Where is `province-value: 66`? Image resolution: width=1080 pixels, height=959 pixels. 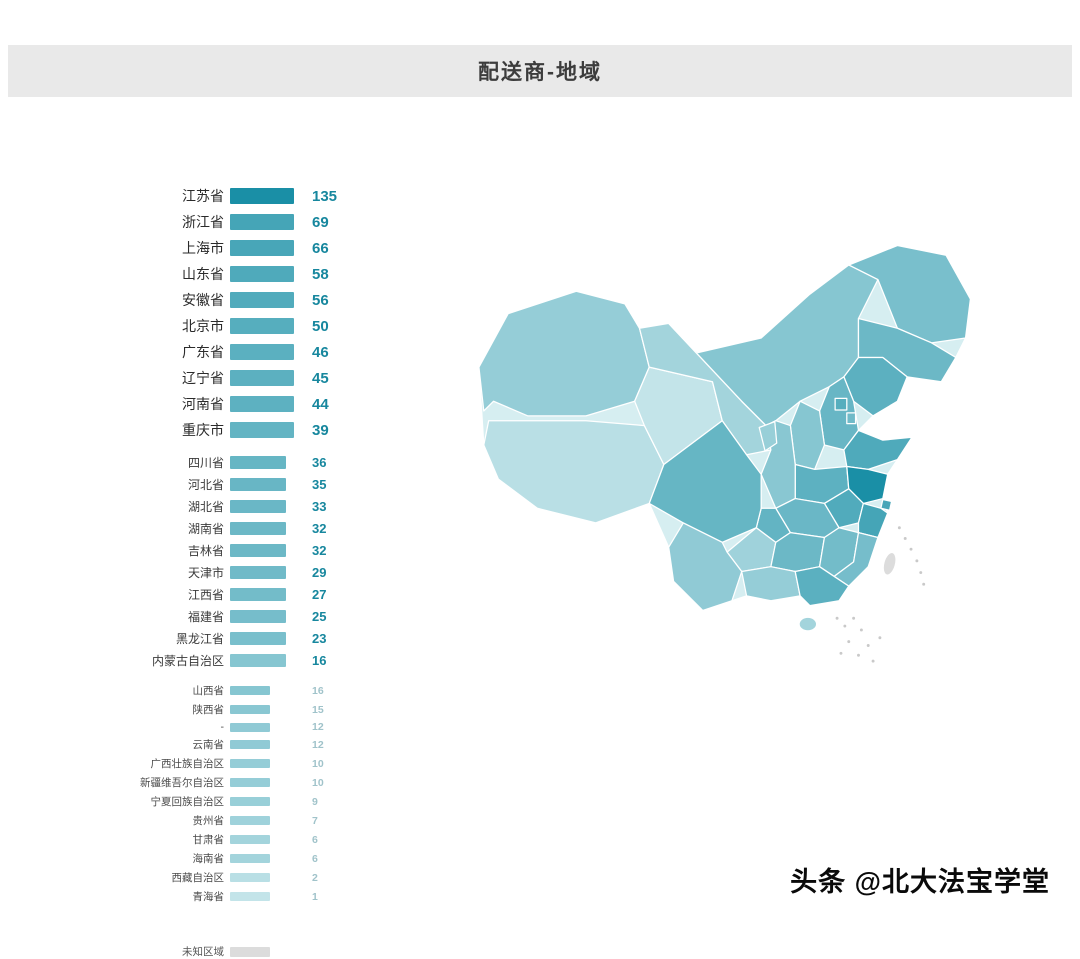 province-value: 66 is located at coordinates (320, 248).